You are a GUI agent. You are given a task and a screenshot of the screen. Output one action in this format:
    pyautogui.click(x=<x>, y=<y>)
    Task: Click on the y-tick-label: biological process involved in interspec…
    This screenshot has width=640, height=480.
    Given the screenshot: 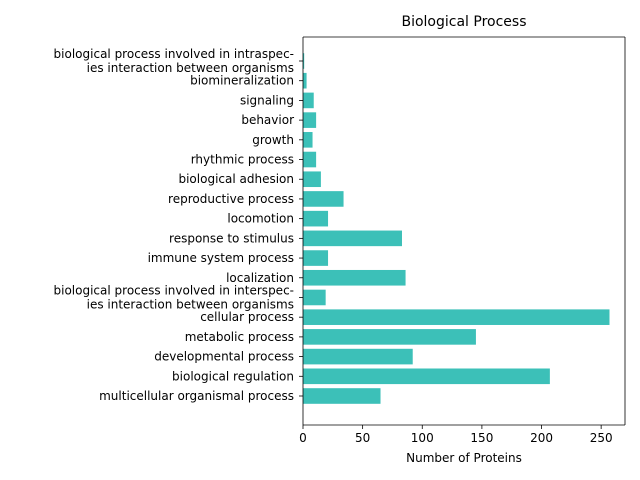 What is the action you would take?
    pyautogui.click(x=174, y=297)
    